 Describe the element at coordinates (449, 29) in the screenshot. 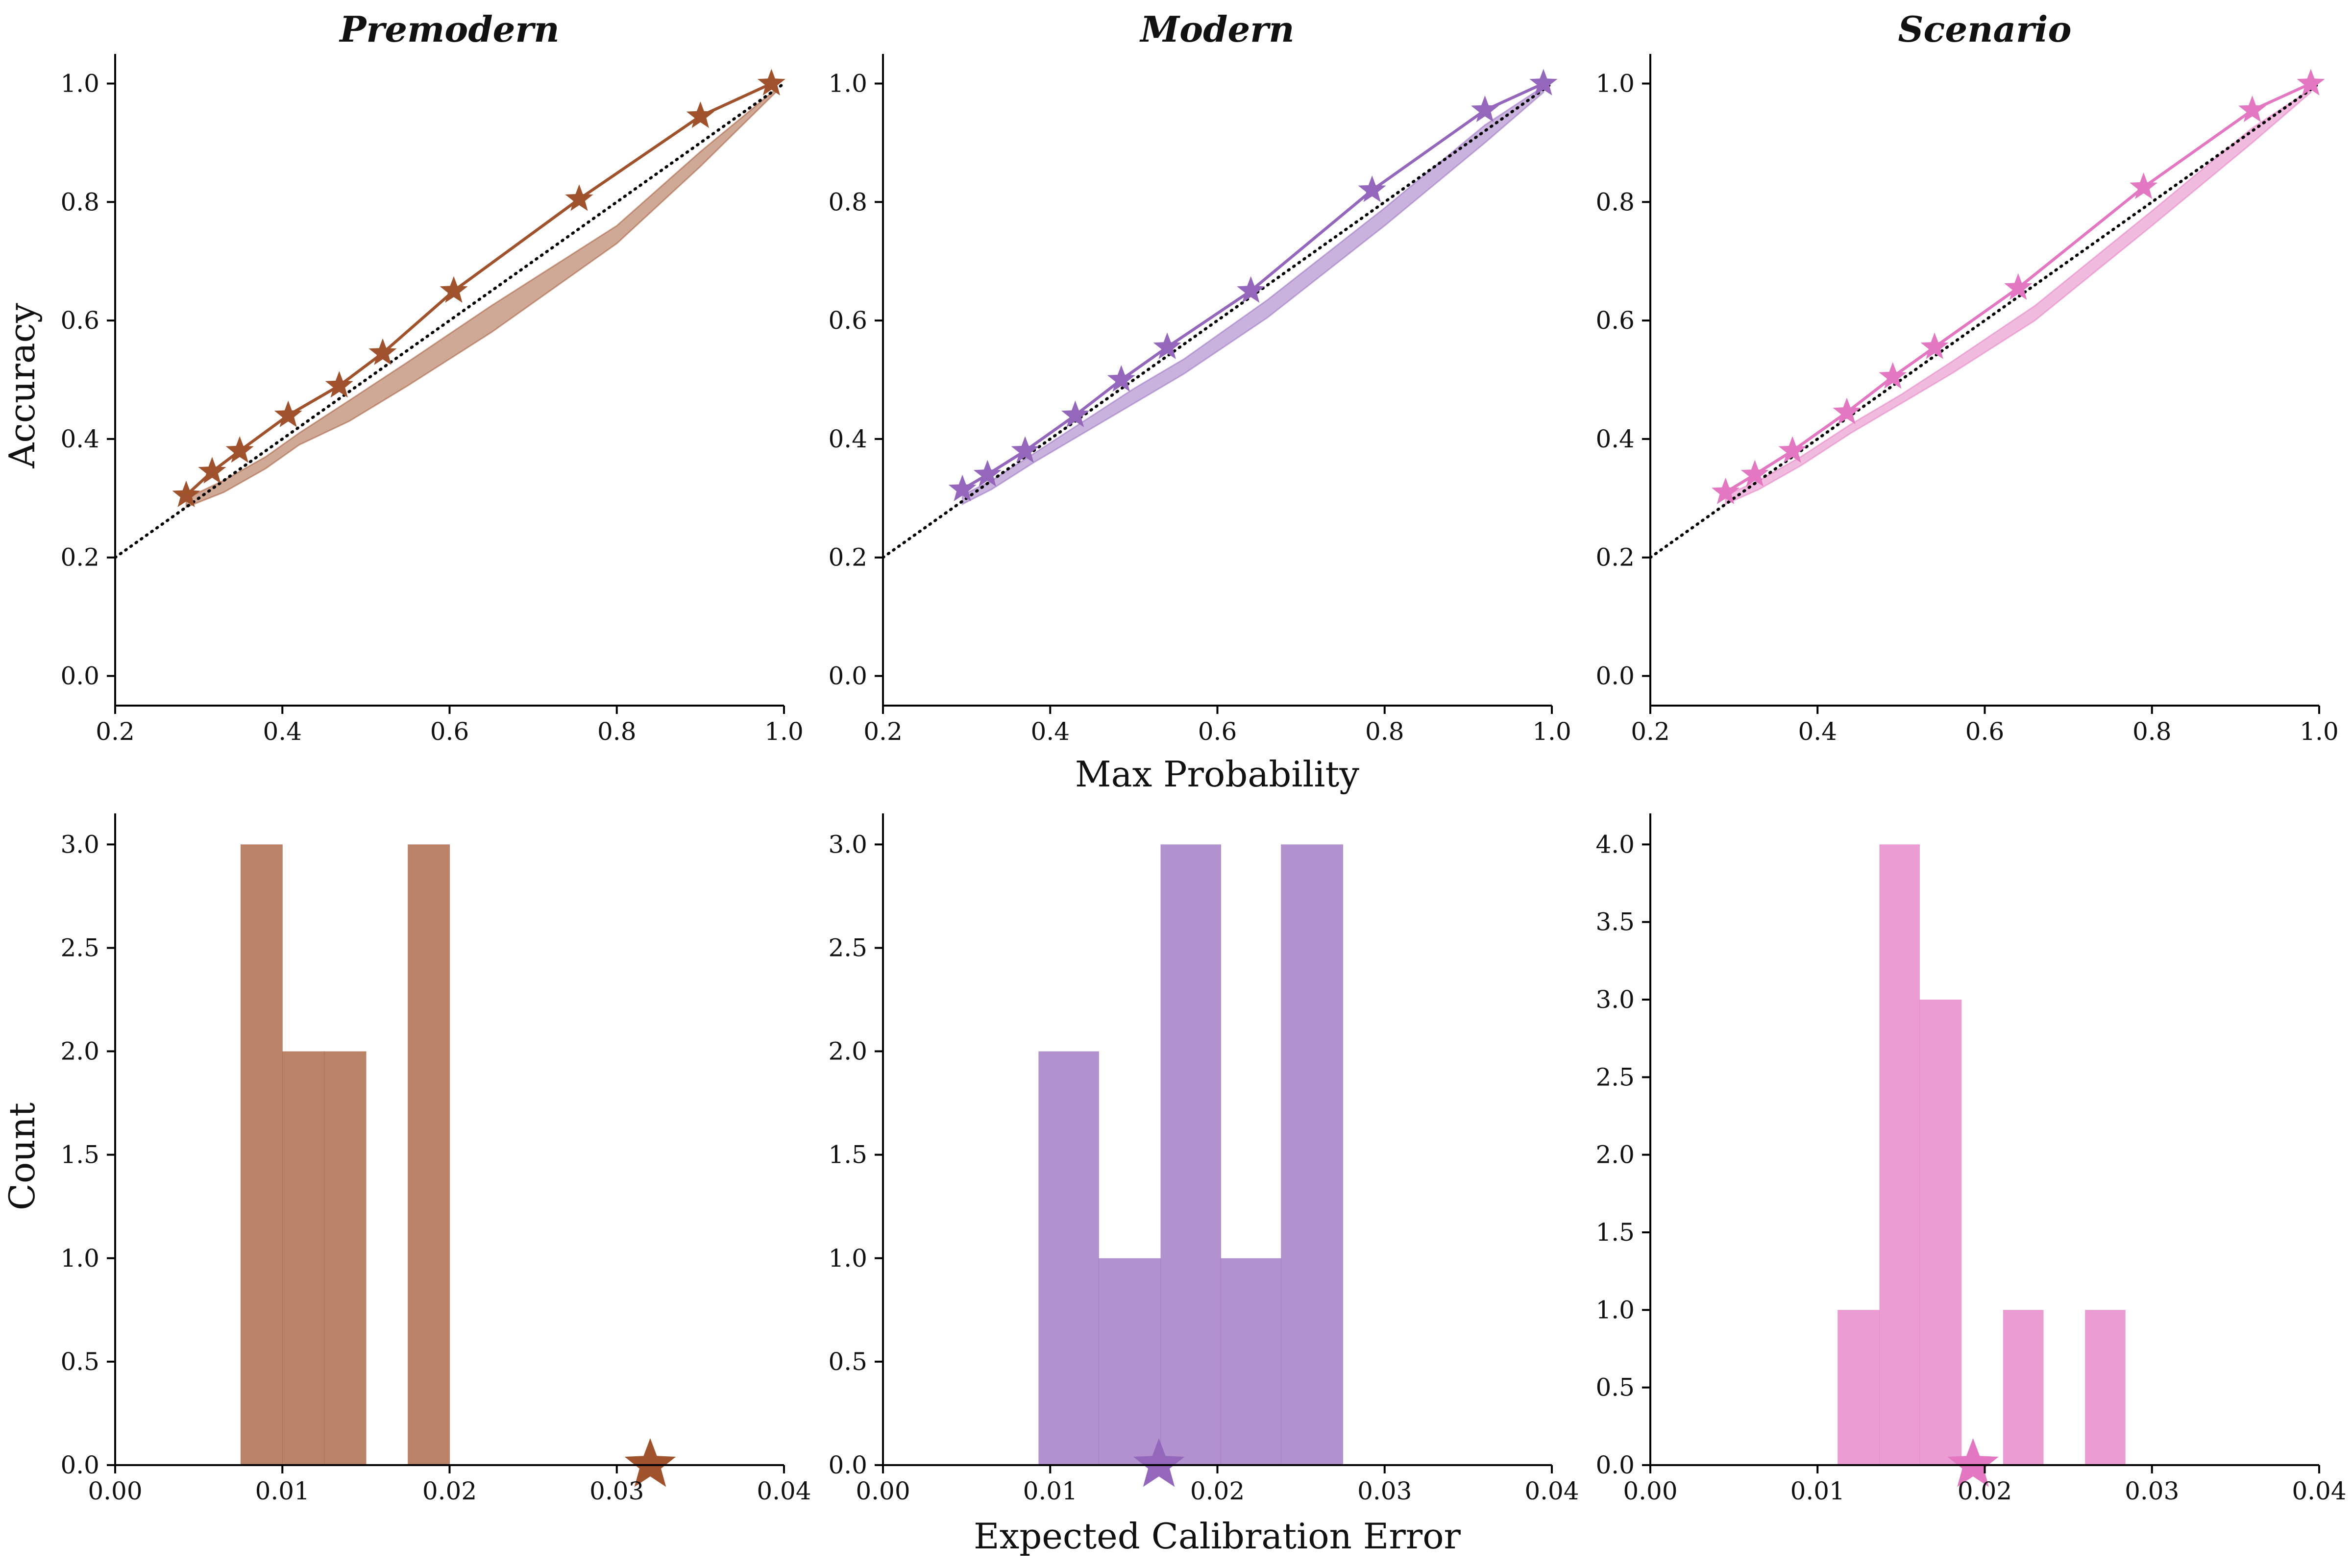

I see `panel-title: Premodern` at that location.